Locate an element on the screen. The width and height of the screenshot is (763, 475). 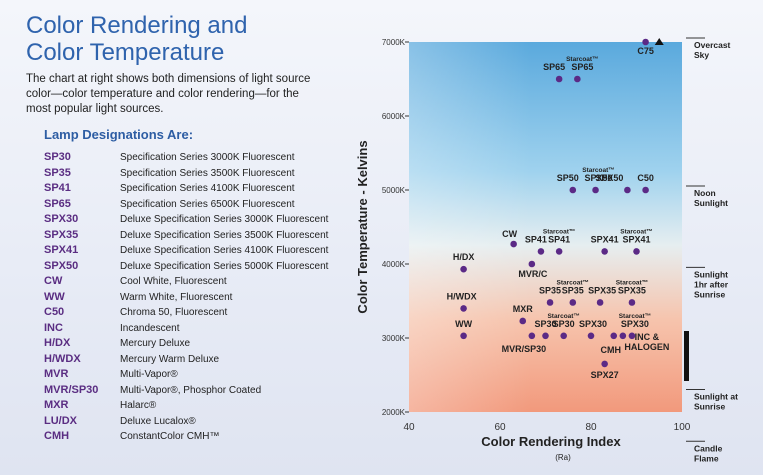
lamp-description: Specification Series 3500K Fluorescent is located at coordinates (207, 173).